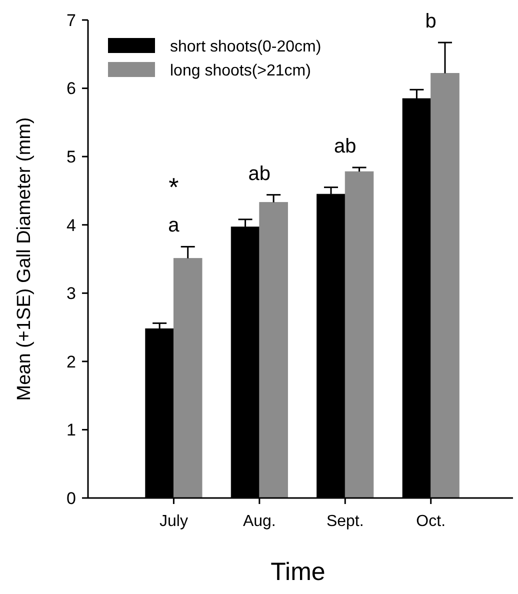 The image size is (518, 594). Describe the element at coordinates (298, 572) in the screenshot. I see `x-axis-title: Time` at that location.